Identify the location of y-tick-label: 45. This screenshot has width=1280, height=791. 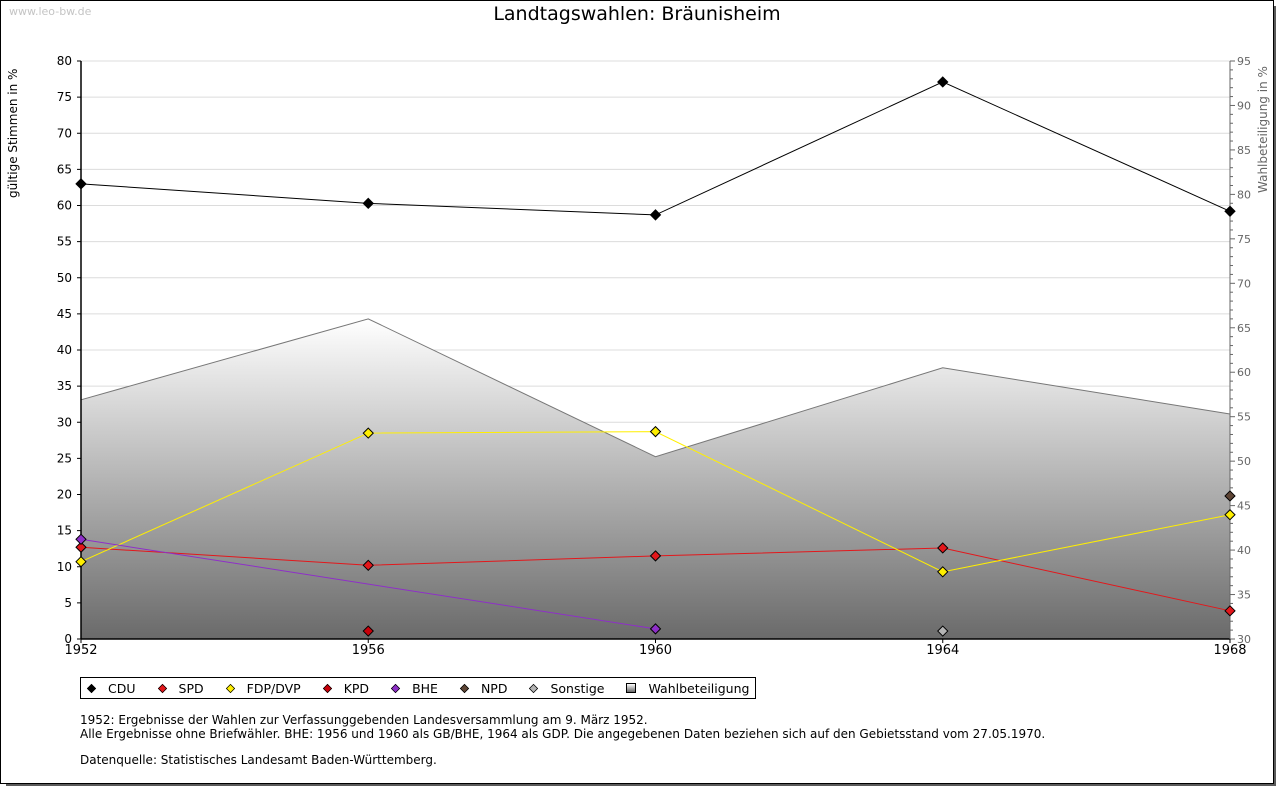
(64, 314).